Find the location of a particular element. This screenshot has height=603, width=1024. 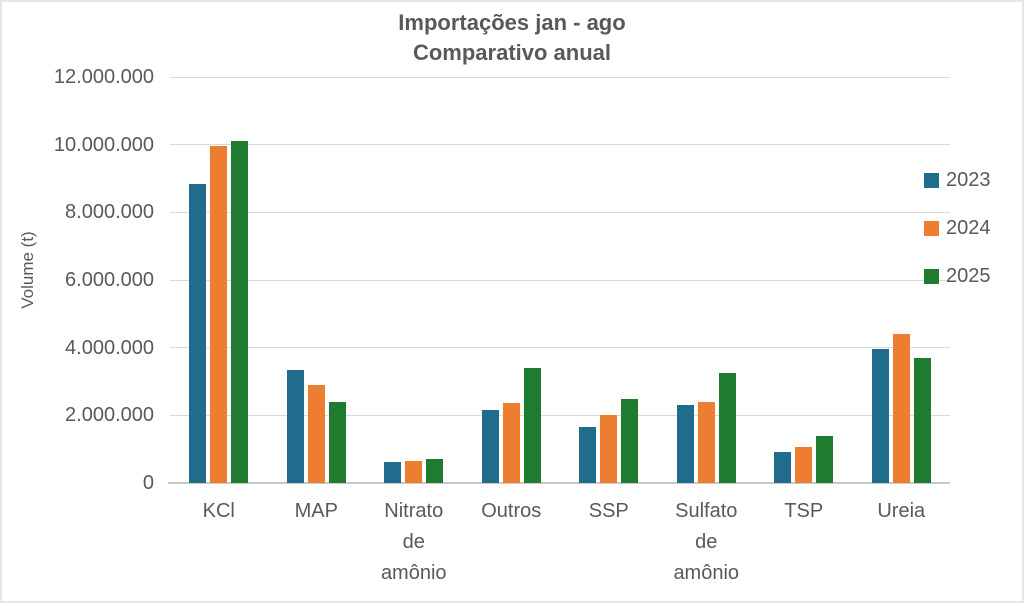

y-tick-label: 8.000.000 is located at coordinates (109, 212).